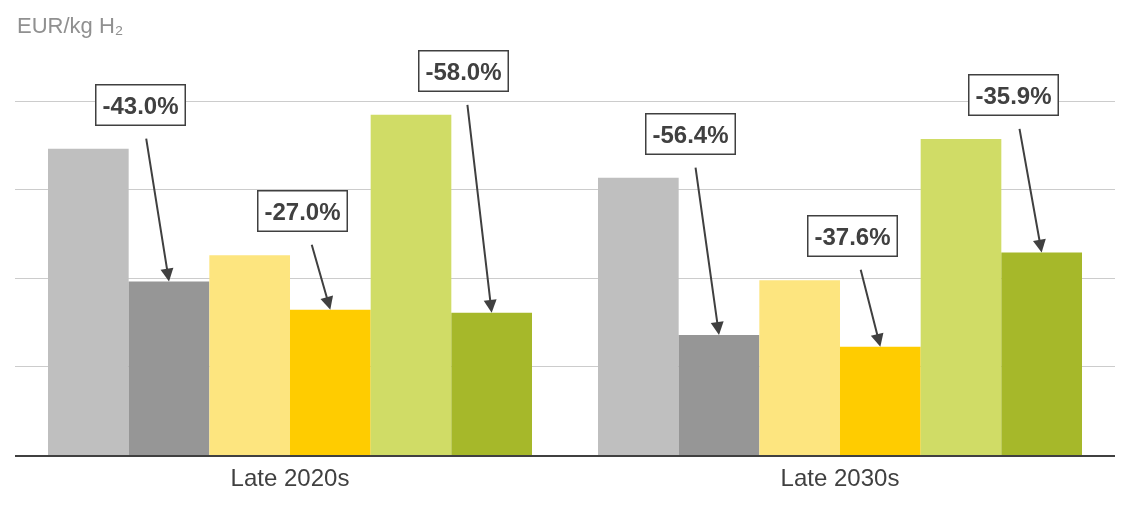 The width and height of the screenshot is (1140, 505). Describe the element at coordinates (852, 236) in the screenshot. I see `annotation: -37.6%` at that location.